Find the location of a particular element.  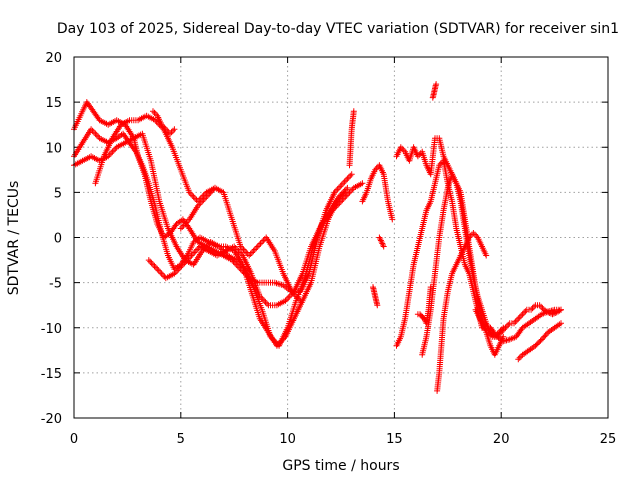

y-tick-label: 10 is located at coordinates (53, 148).